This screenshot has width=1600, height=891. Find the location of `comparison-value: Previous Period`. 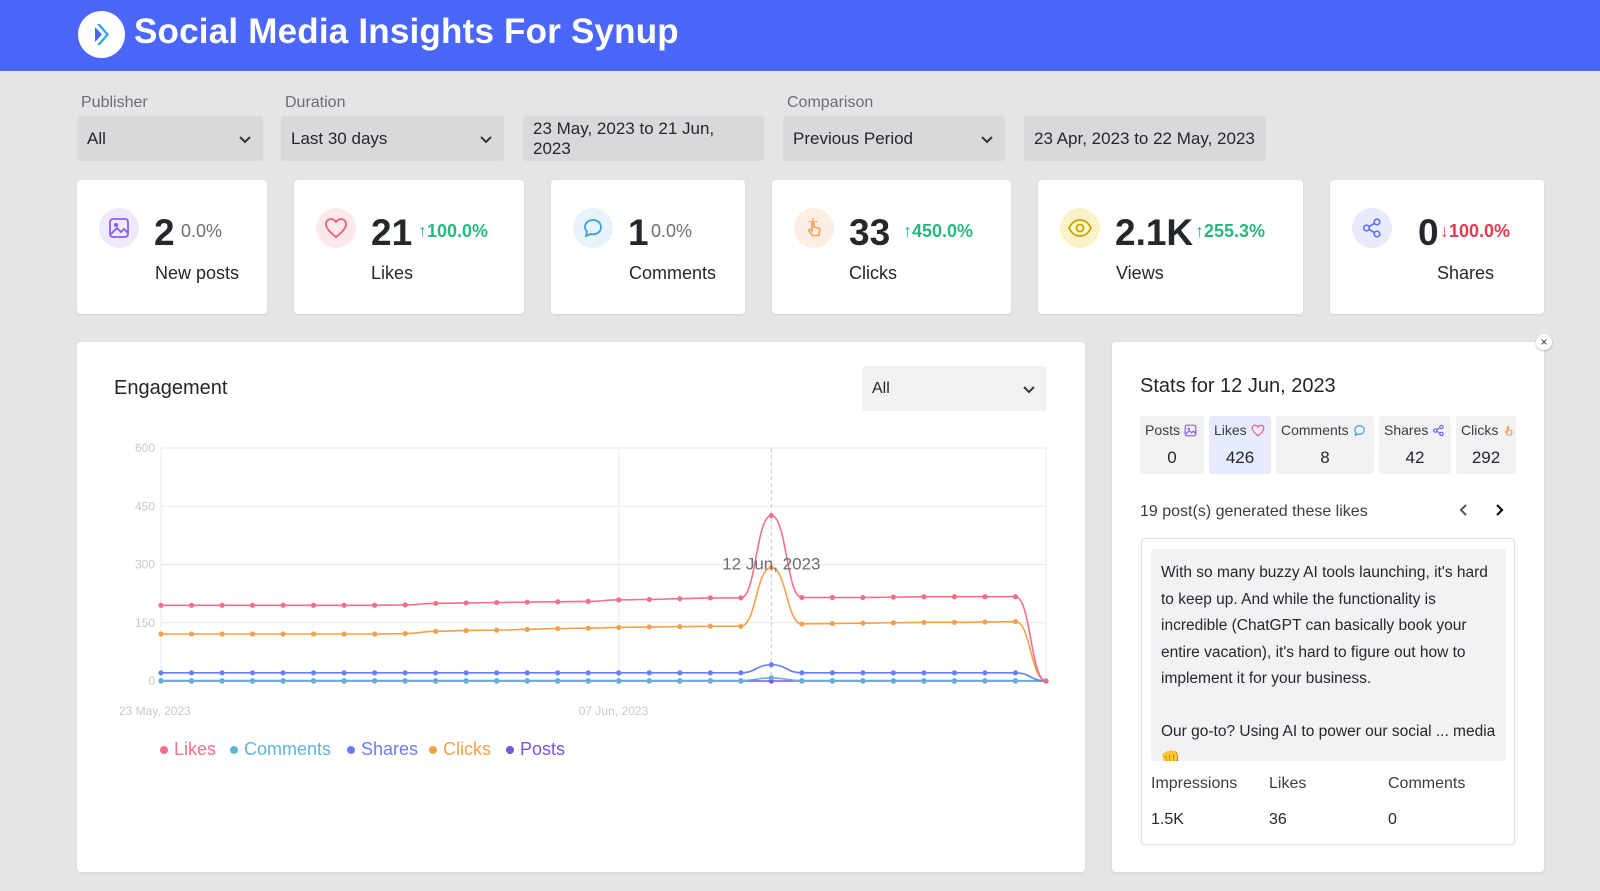

comparison-value: Previous Period is located at coordinates (853, 138).